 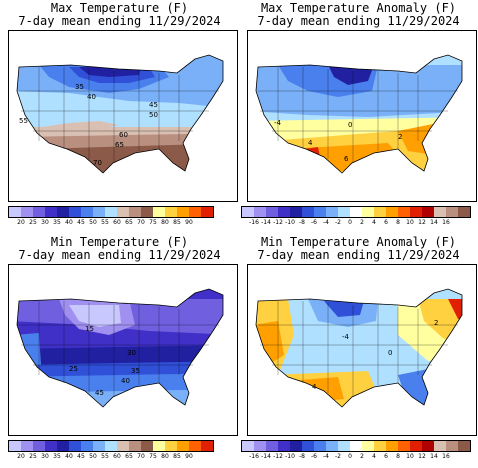 What do you see at coordinates (33, 222) in the screenshot?
I see `colorbar-tick-label: 25` at bounding box center [33, 222].